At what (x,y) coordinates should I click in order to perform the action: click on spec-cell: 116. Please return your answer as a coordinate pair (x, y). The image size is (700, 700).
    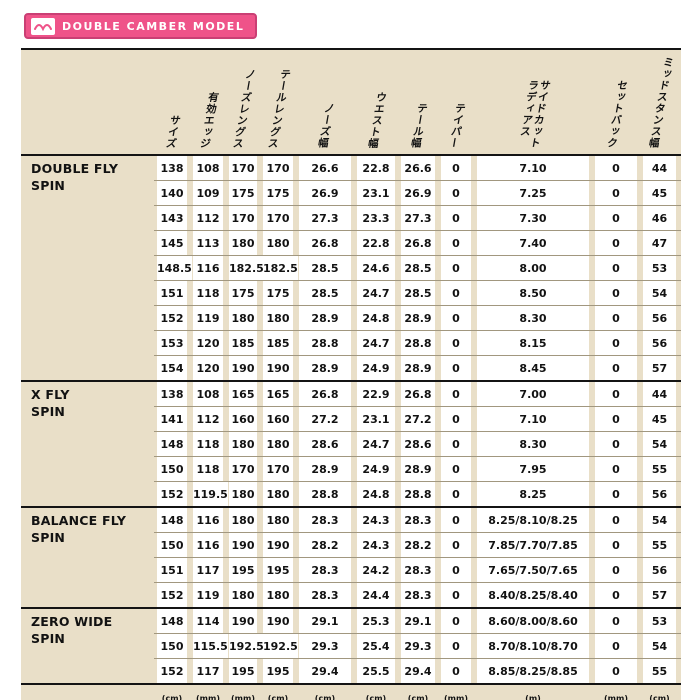
    Looking at the image, I should click on (208, 545).